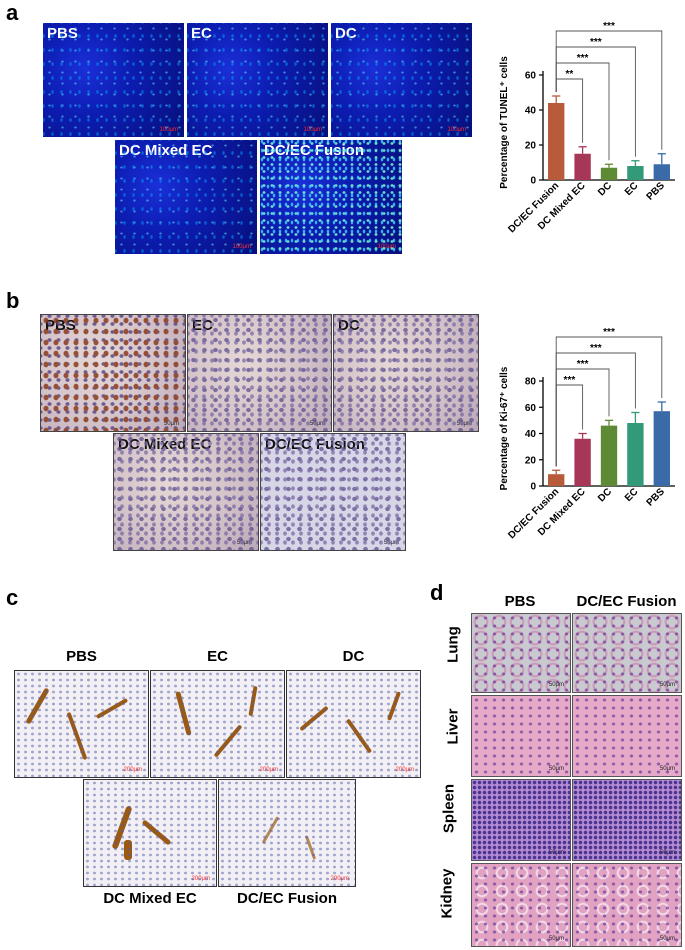 This screenshot has width=685, height=950. Describe the element at coordinates (287, 898) in the screenshot. I see `cd31-label-fusion: DC/EC Fusion` at that location.